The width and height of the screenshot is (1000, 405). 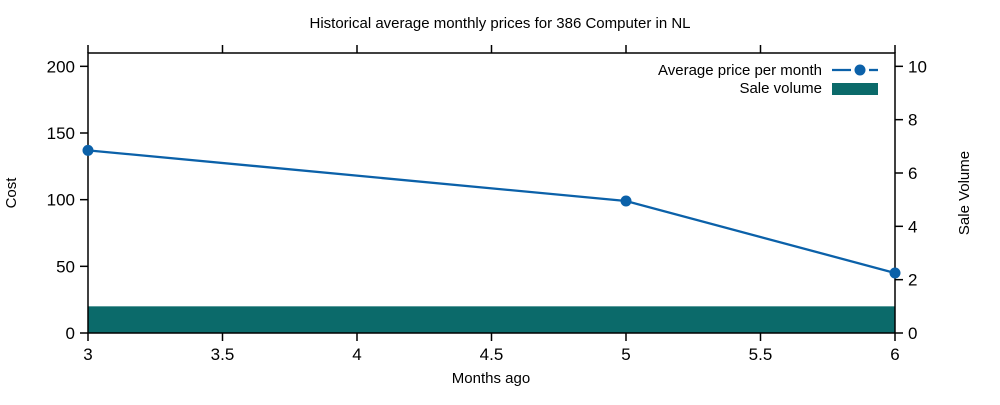 What do you see at coordinates (356, 354) in the screenshot?
I see `x-tick-label: 4` at bounding box center [356, 354].